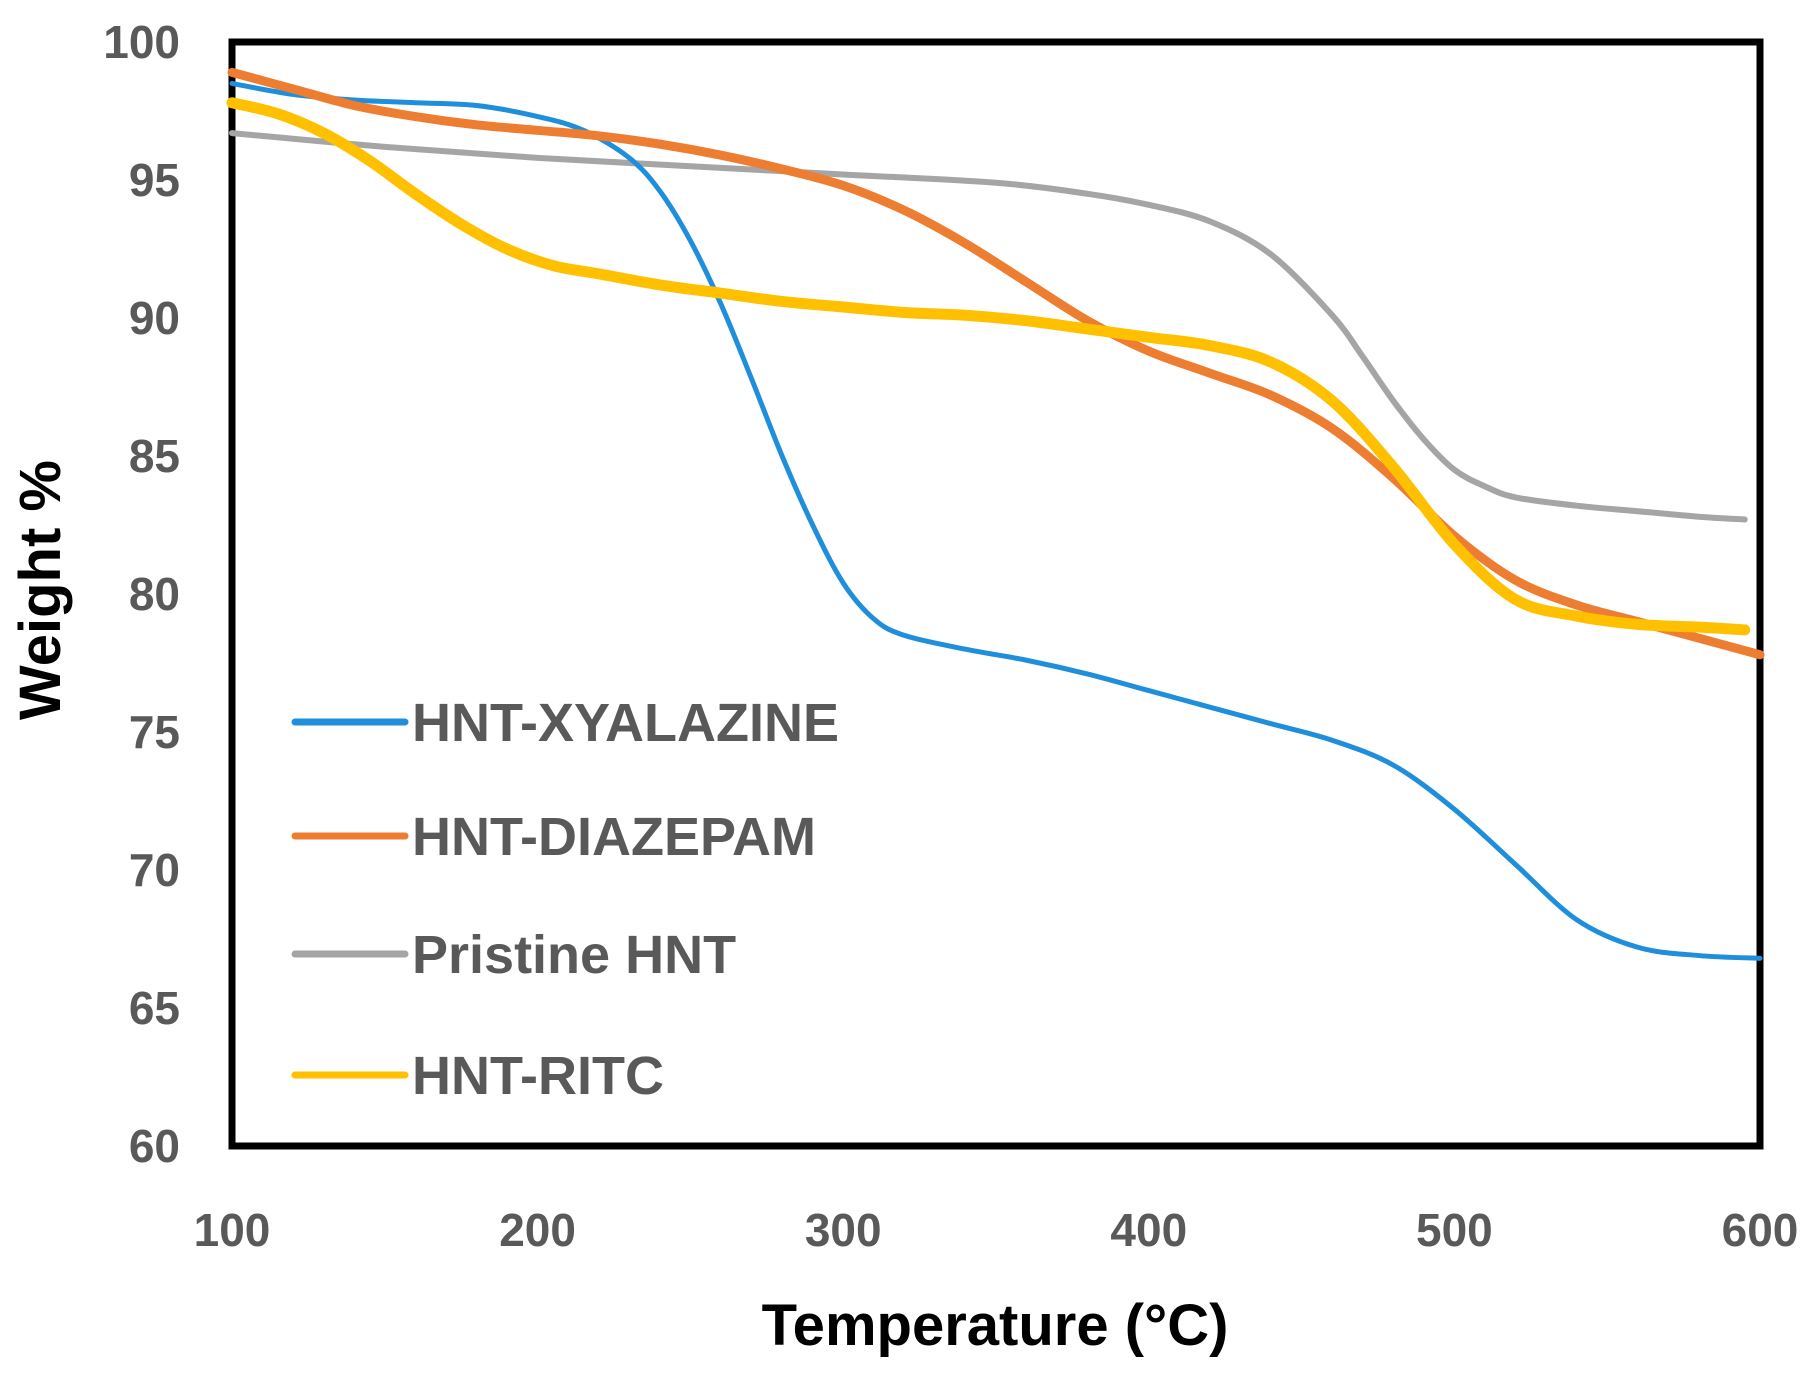 Image resolution: width=1809 pixels, height=1380 pixels. What do you see at coordinates (614, 837) in the screenshot?
I see `legend-label-hnt-diazepam: HNT-DIAZEPAM` at bounding box center [614, 837].